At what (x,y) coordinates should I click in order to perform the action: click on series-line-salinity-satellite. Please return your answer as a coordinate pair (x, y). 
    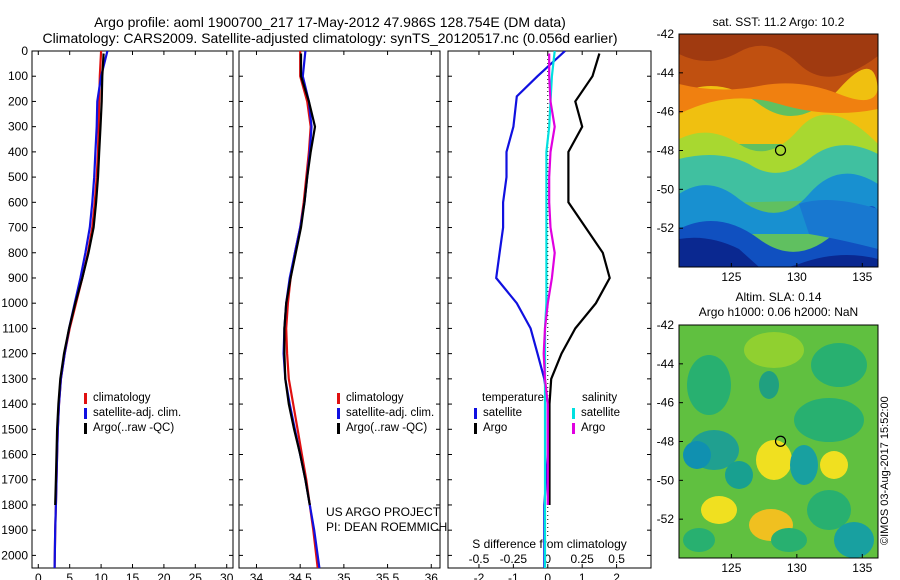
    Looking at the image, I should click on (549, 309).